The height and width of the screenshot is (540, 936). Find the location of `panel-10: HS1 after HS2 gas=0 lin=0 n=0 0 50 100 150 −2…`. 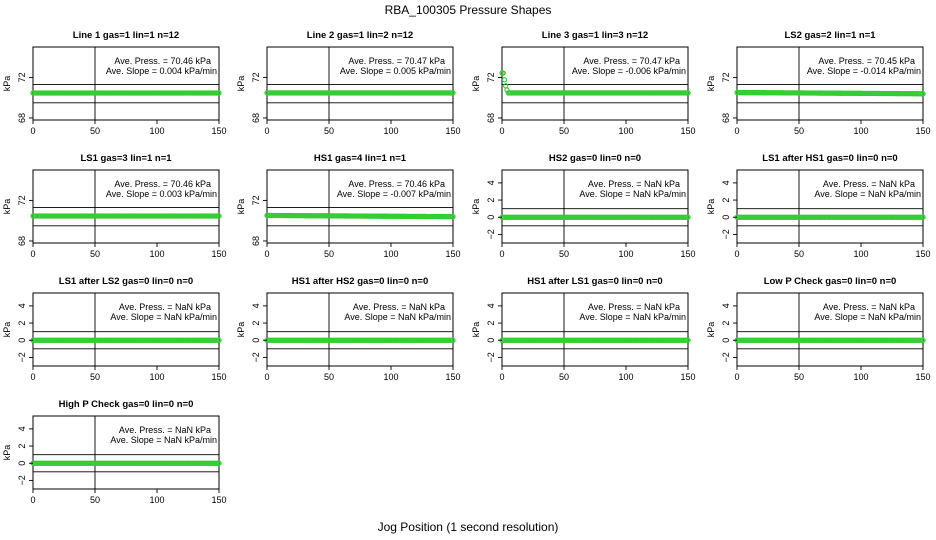

panel-10: HS1 after HS2 gas=0 lin=0 n=0 0 50 100 150 −2… is located at coordinates (348, 329).